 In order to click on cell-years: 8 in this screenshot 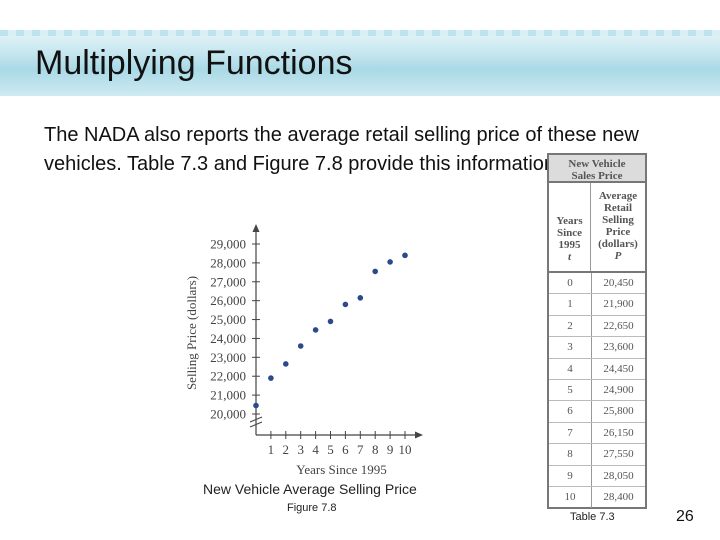, I will do `click(570, 454)`.